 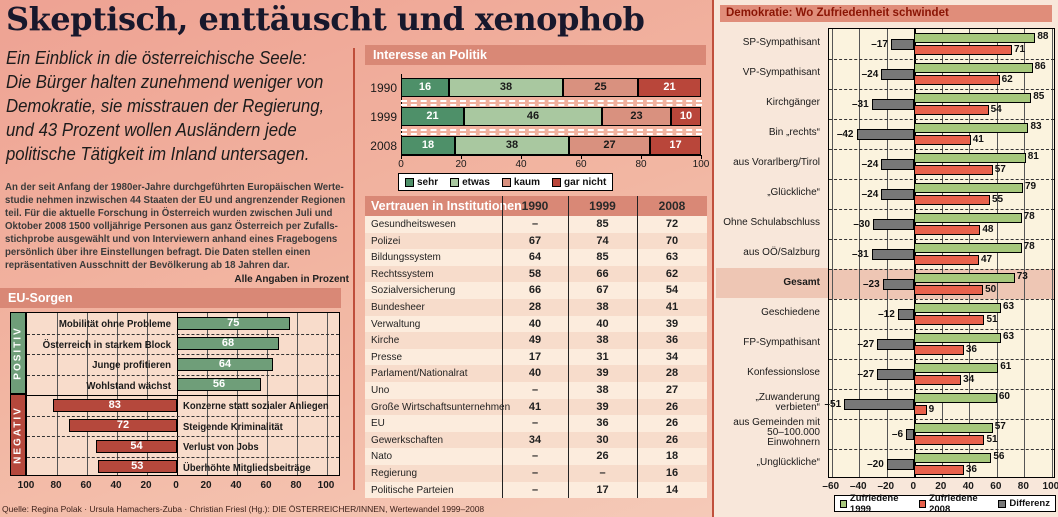 I want to click on cell-value: 30, so click(x=602, y=439).